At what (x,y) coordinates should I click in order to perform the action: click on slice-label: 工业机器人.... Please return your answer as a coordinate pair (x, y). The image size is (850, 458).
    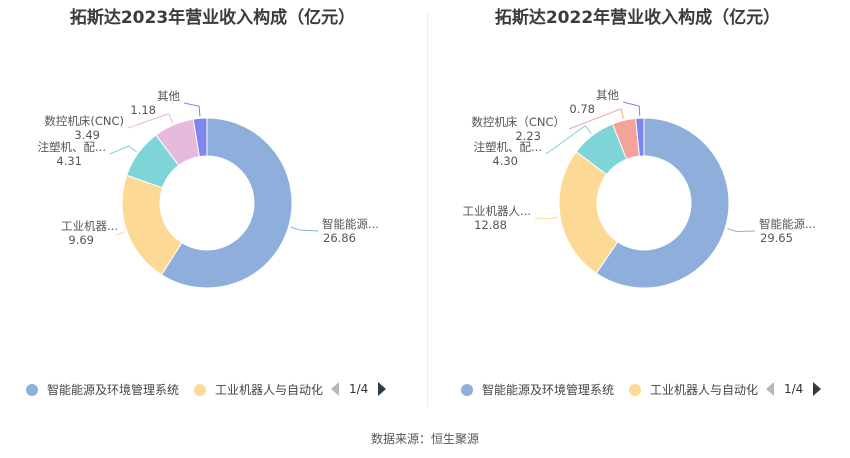
    Looking at the image, I should click on (497, 211).